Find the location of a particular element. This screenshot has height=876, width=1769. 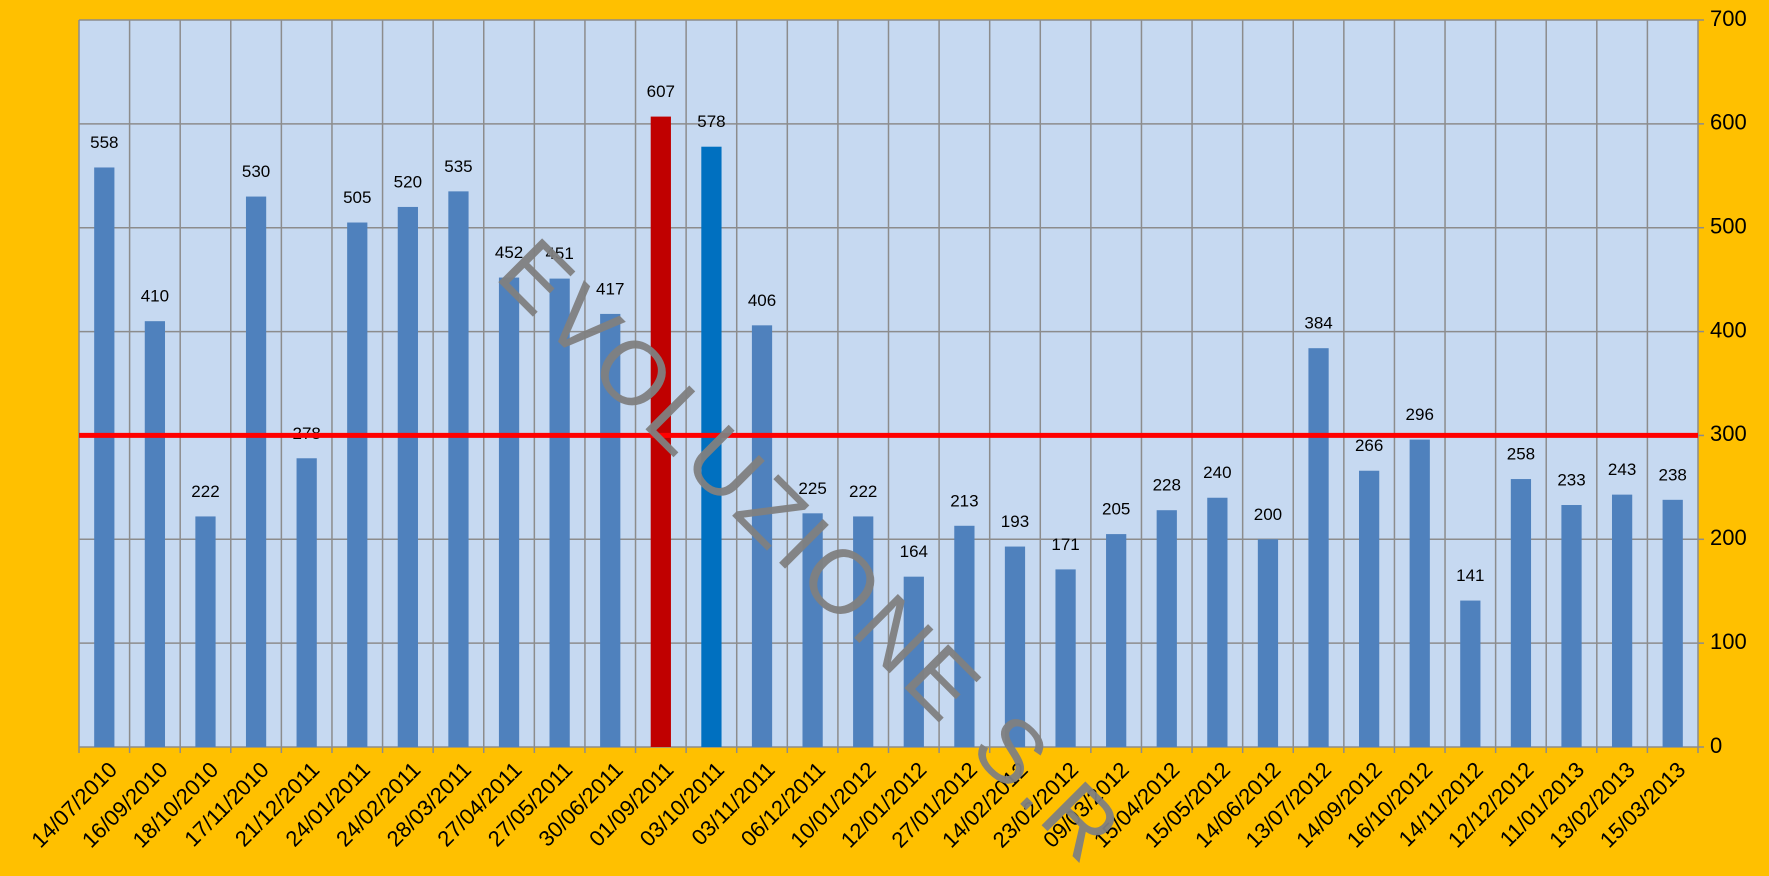

value-label: 384 is located at coordinates (1318, 323).